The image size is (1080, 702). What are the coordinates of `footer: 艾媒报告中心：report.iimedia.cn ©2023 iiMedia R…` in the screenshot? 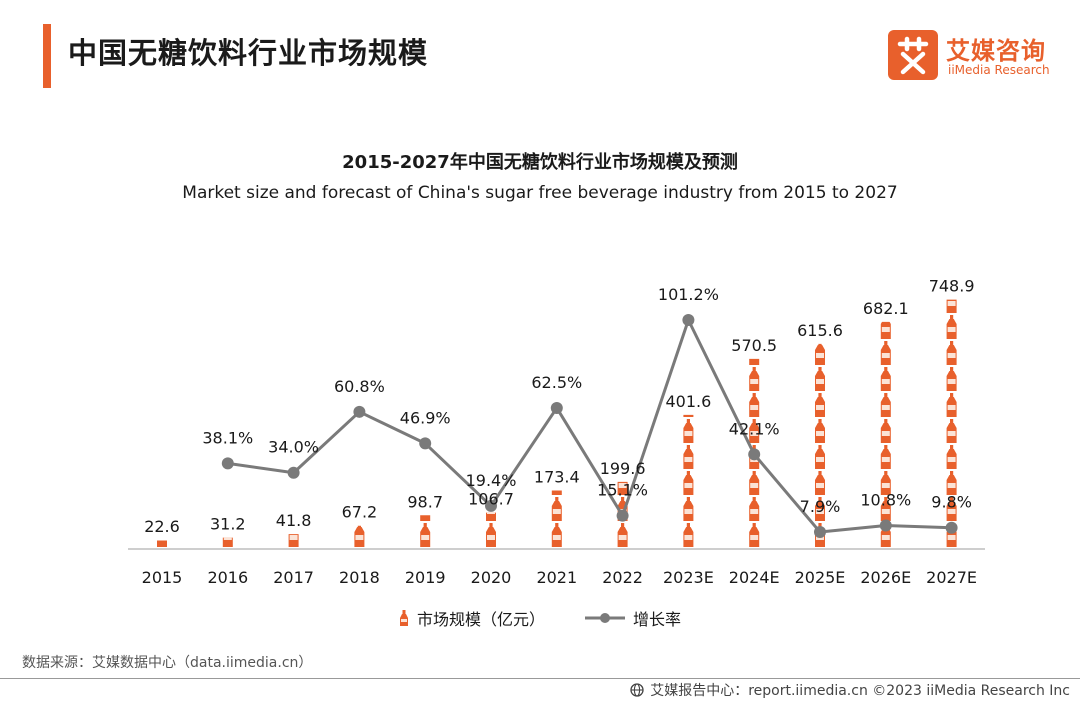 It's located at (850, 690).